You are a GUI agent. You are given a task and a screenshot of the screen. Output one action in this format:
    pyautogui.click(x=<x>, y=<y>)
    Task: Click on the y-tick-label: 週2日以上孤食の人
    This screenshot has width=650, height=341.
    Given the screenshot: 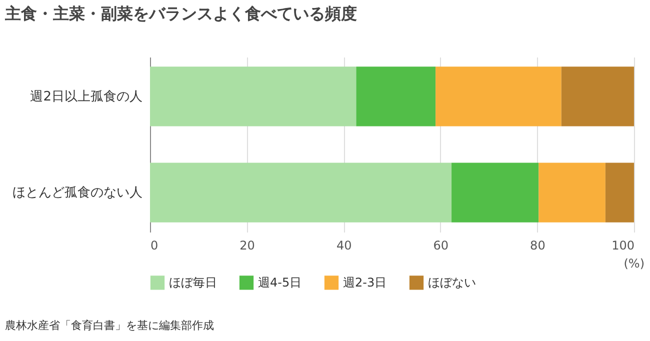 What is the action you would take?
    pyautogui.click(x=86, y=96)
    